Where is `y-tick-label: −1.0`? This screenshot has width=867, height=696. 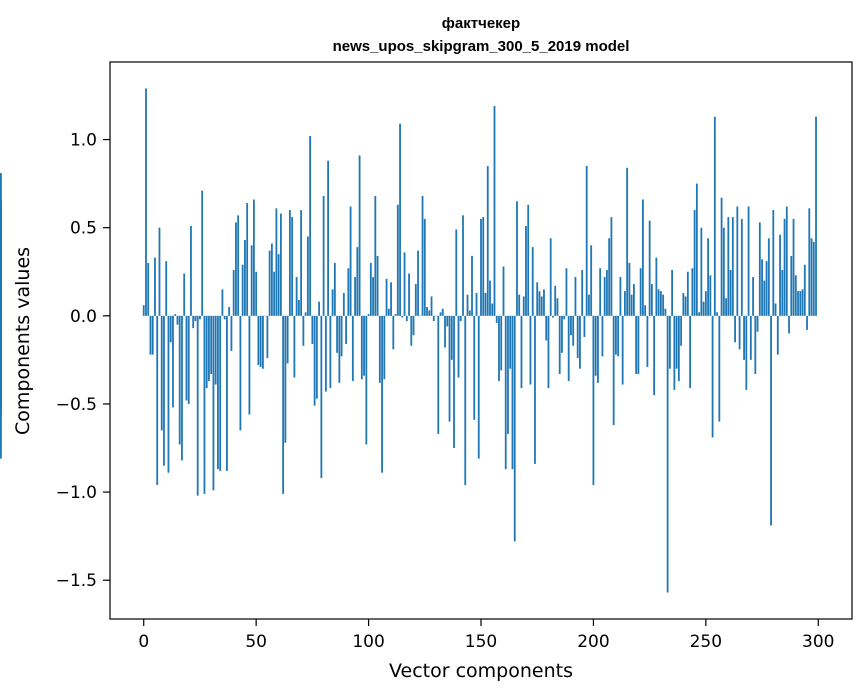 y-tick-label: −1.0 is located at coordinates (76, 493).